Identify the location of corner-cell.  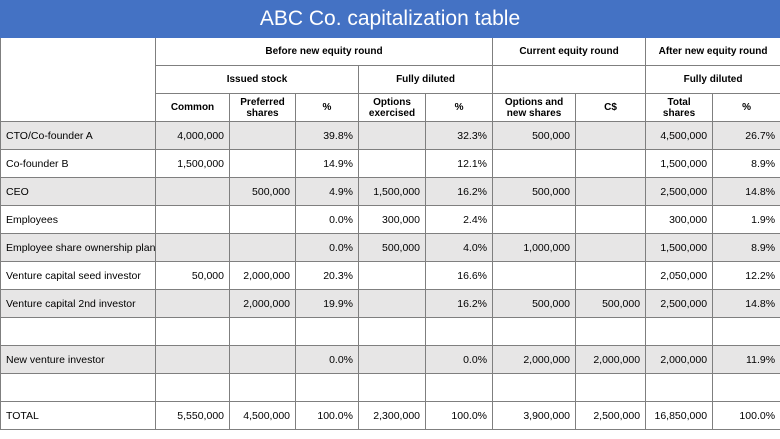
(78, 80).